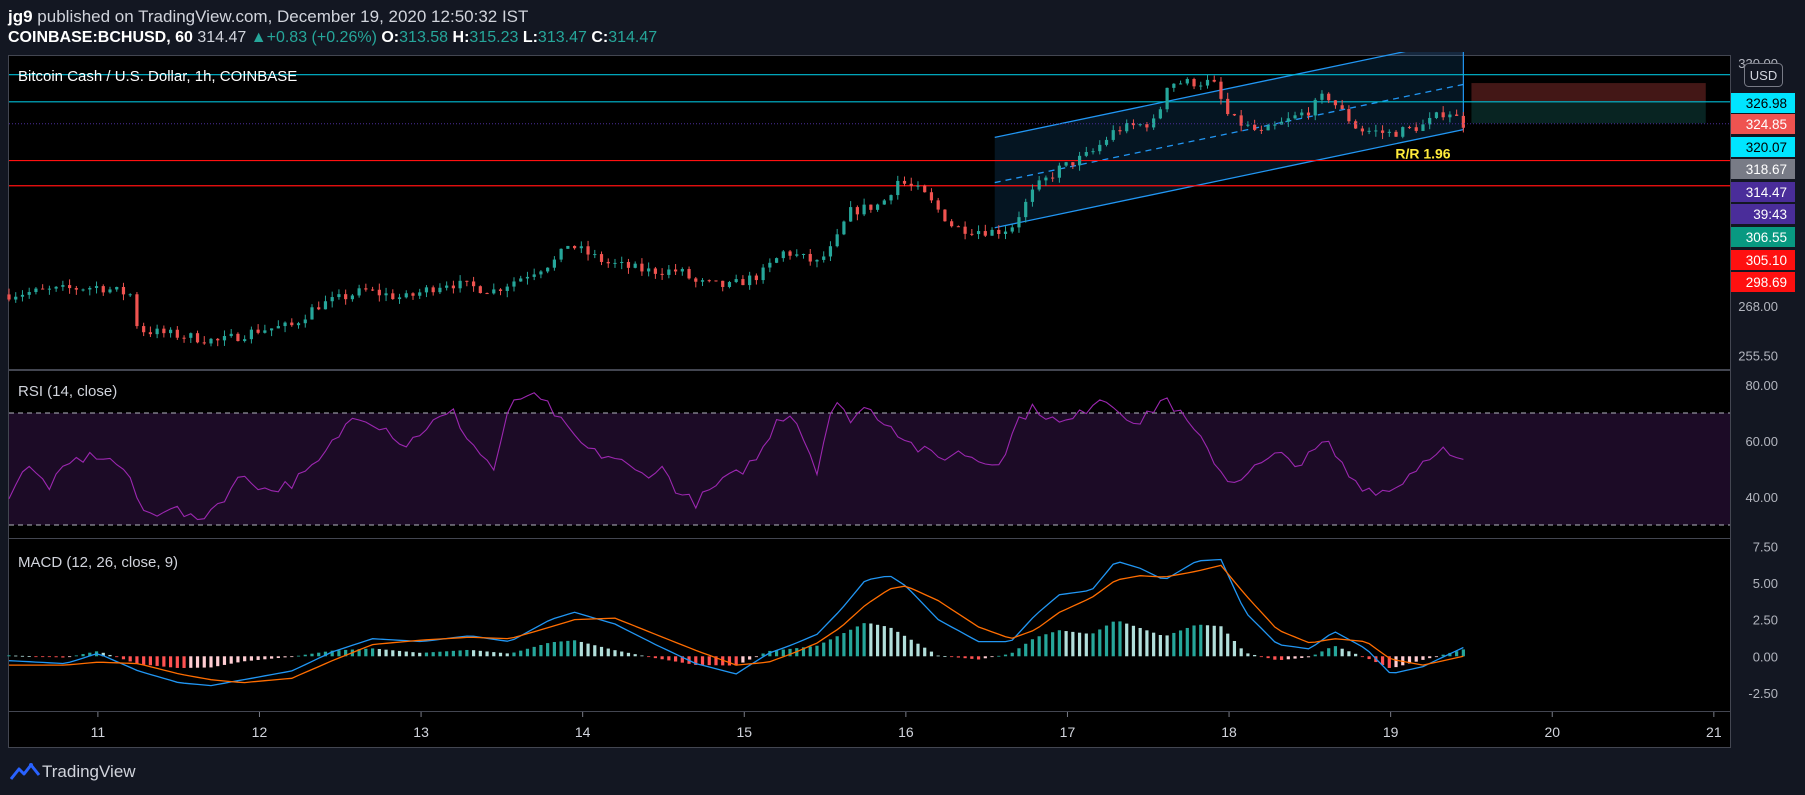 This screenshot has height=795, width=1805. Describe the element at coordinates (424, 37) in the screenshot. I see `open-value: 313.58` at that location.